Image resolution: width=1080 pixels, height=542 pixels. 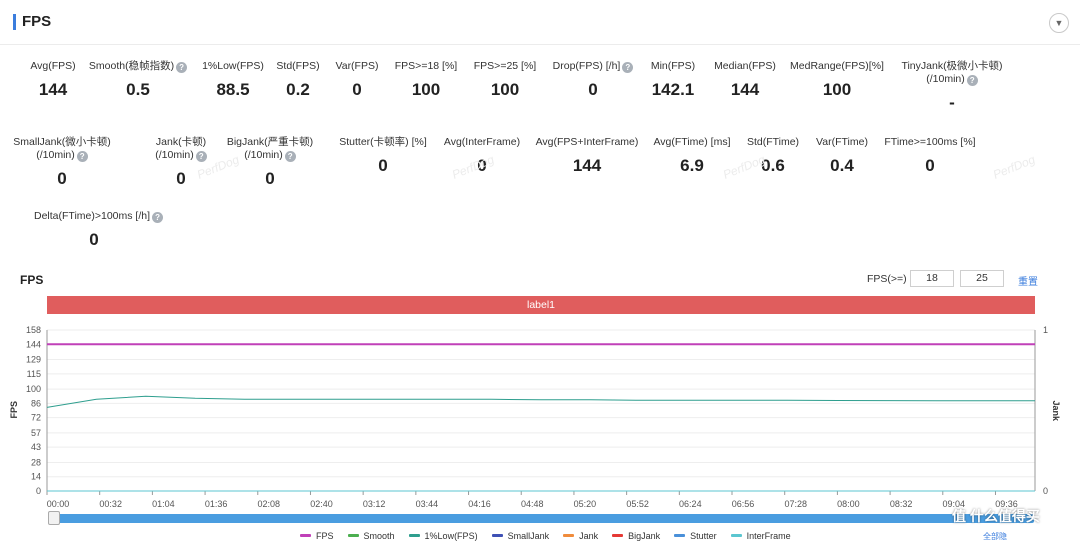 I want to click on y-axis-title: FPS, so click(x=14, y=410).